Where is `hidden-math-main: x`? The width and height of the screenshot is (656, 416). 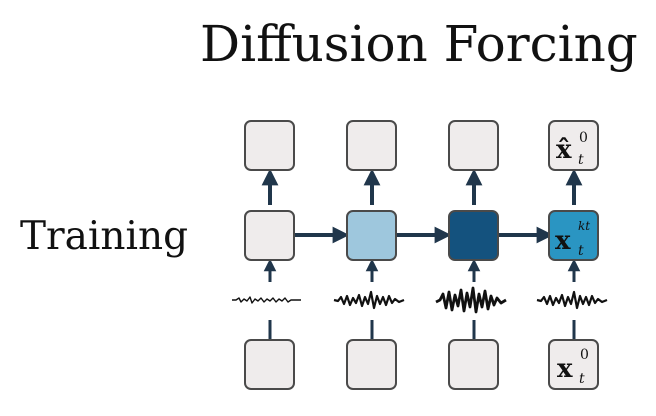
hidden-math-main: x is located at coordinates (563, 241).